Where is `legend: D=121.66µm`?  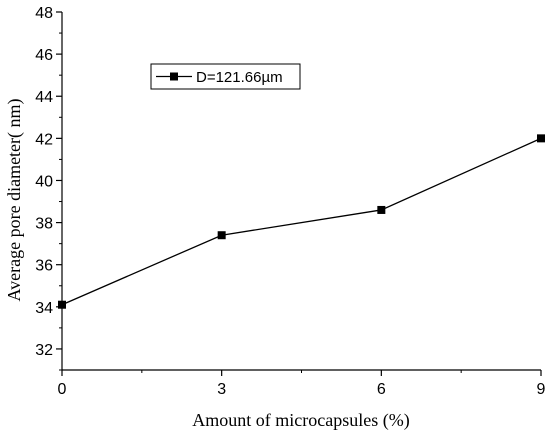 legend: D=121.66µm is located at coordinates (225, 76).